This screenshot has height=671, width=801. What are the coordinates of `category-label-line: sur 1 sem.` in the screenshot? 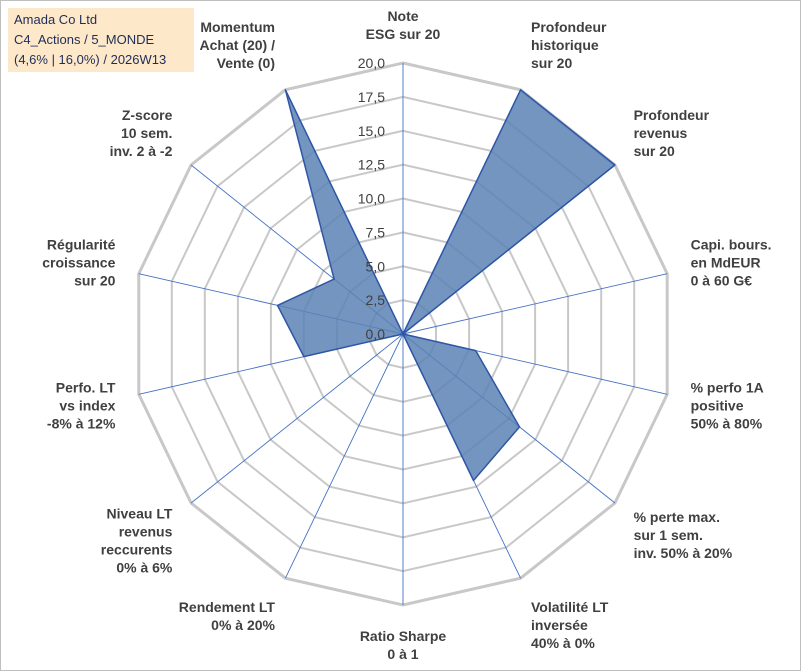 It's located at (668, 535).